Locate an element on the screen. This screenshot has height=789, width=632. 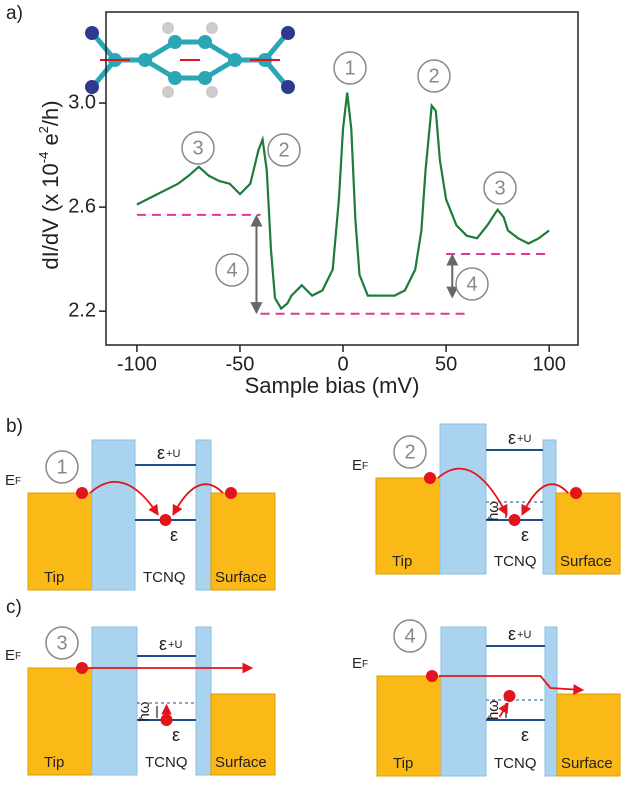
y-axis-label-part: dI/dV (x 10 is located at coordinates (50, 216).